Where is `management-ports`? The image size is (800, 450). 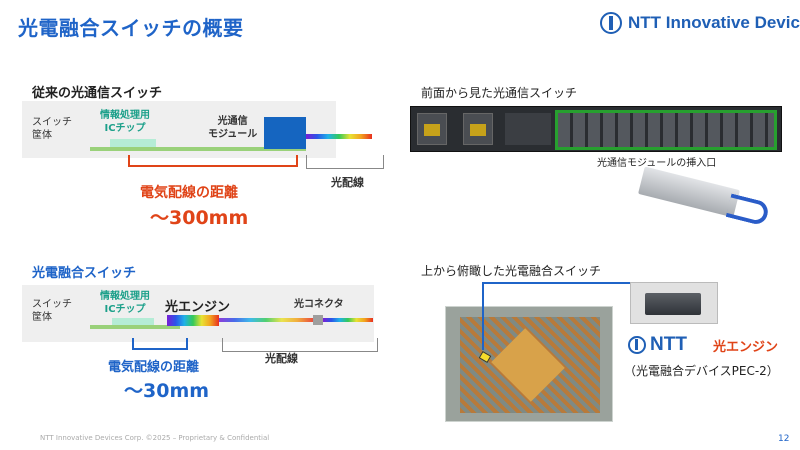 management-ports is located at coordinates (528, 129).